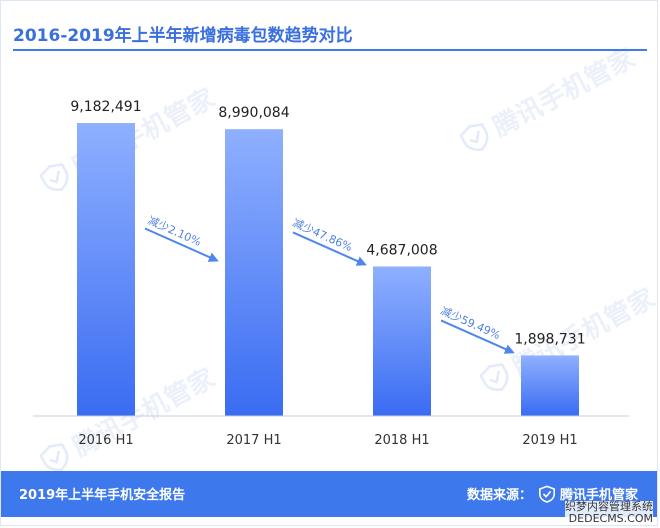  I want to click on data-source: 数据来源： 腾讯手机管家, so click(552, 493).